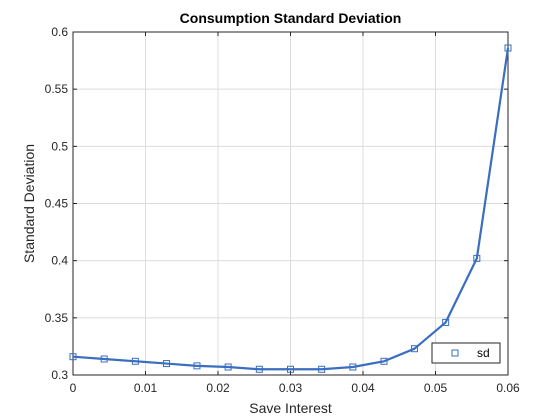 This screenshot has height=420, width=560. I want to click on chart-title: Consumption Standard Deviation, so click(291, 18).